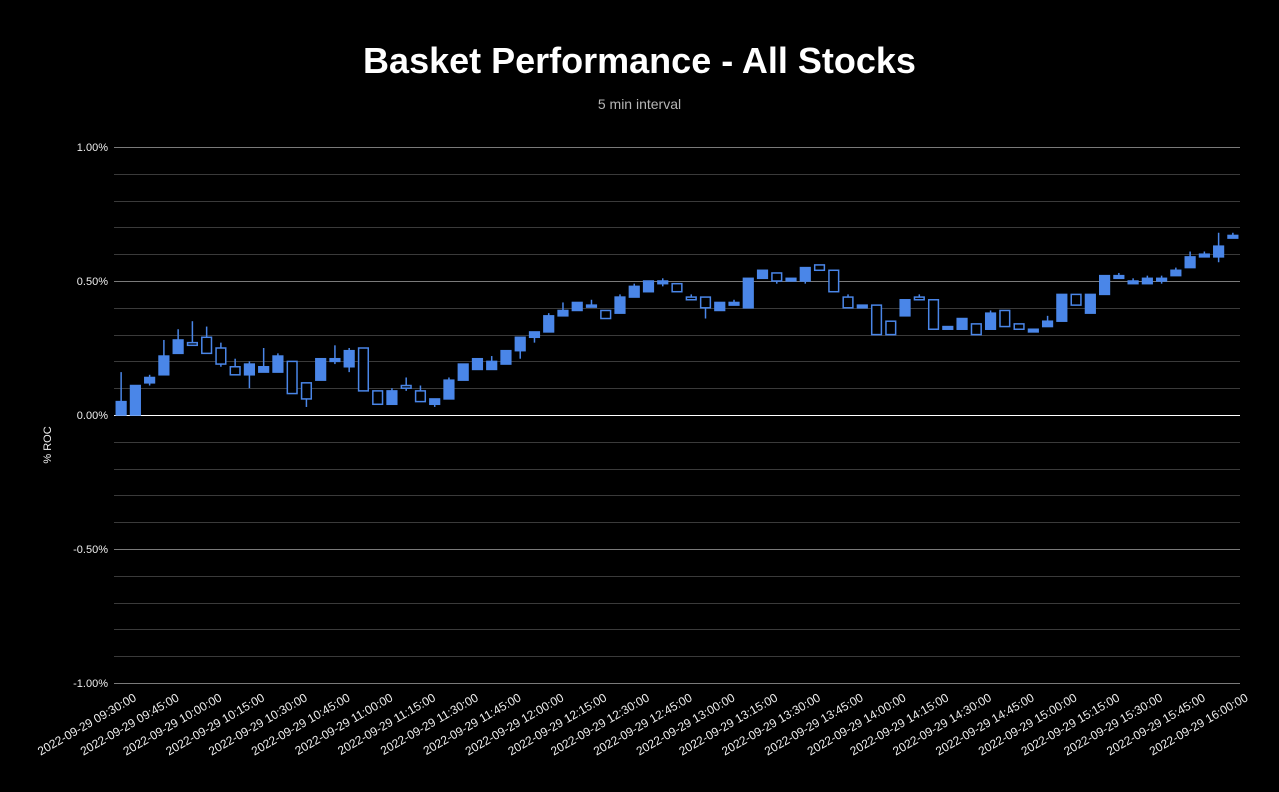 The image size is (1279, 792). I want to click on y-tick-label: -1.00%, so click(90, 684).